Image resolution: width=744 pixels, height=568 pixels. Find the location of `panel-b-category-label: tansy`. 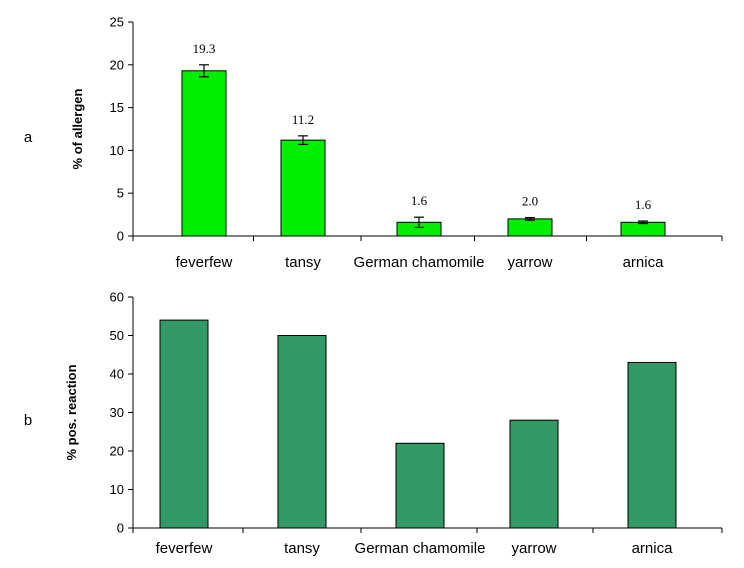

panel-b-category-label: tansy is located at coordinates (302, 548).